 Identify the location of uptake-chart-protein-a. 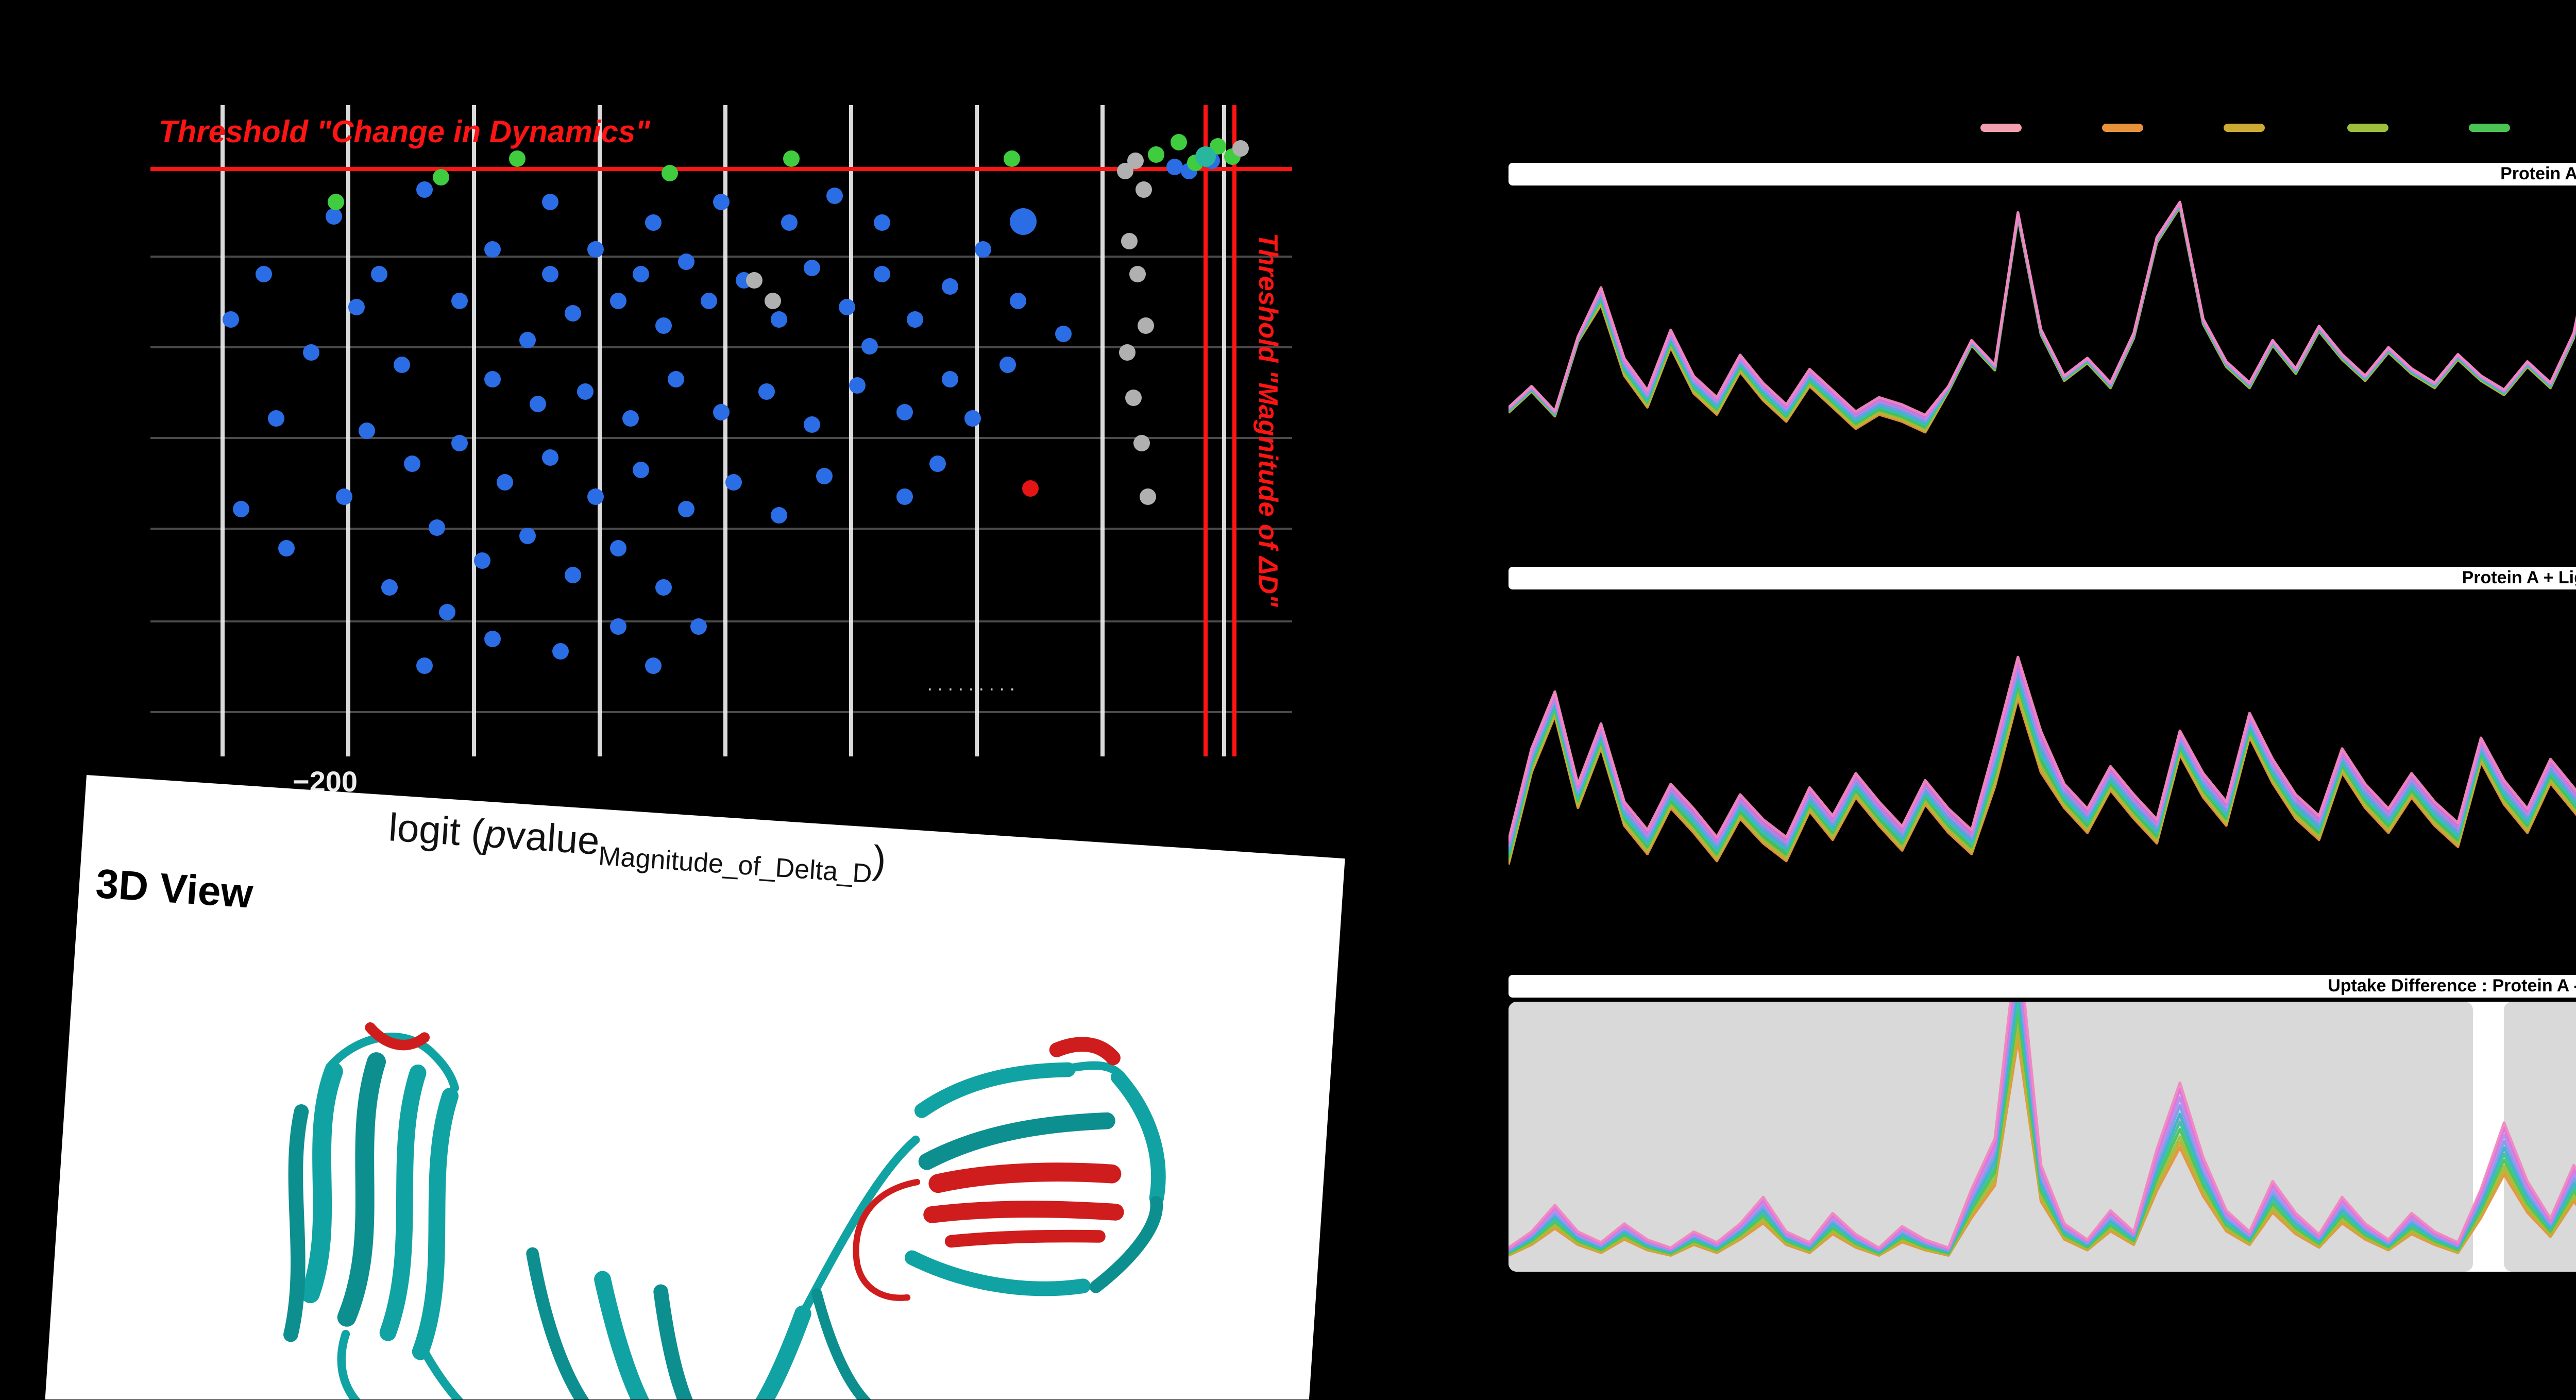
(2042, 365).